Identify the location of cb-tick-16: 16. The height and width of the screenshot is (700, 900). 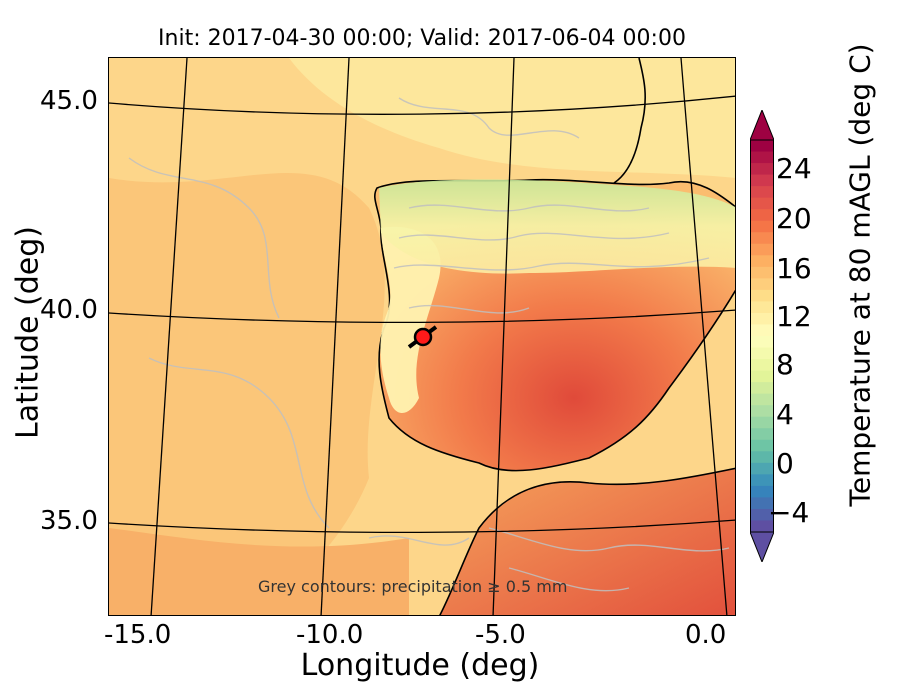
(794, 268).